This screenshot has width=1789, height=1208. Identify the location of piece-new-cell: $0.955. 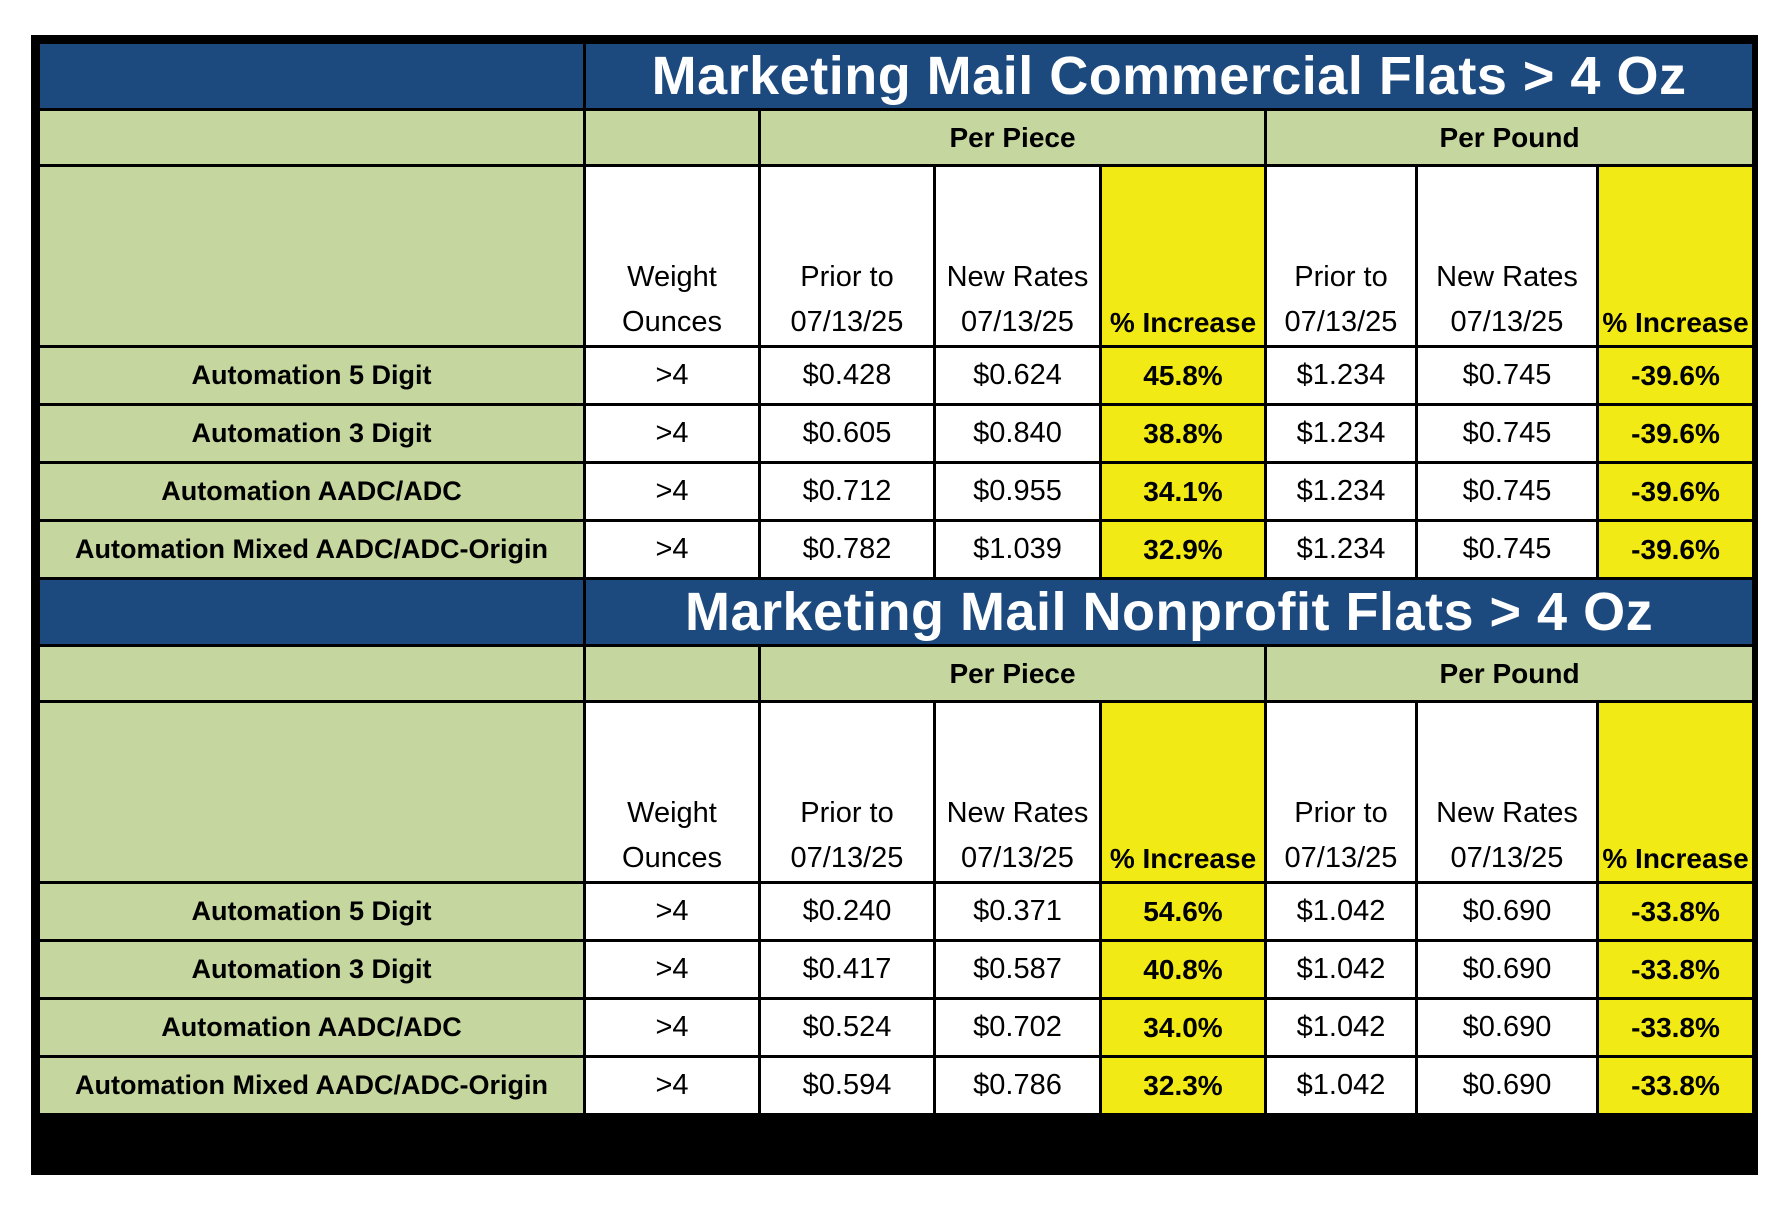
(1017, 491).